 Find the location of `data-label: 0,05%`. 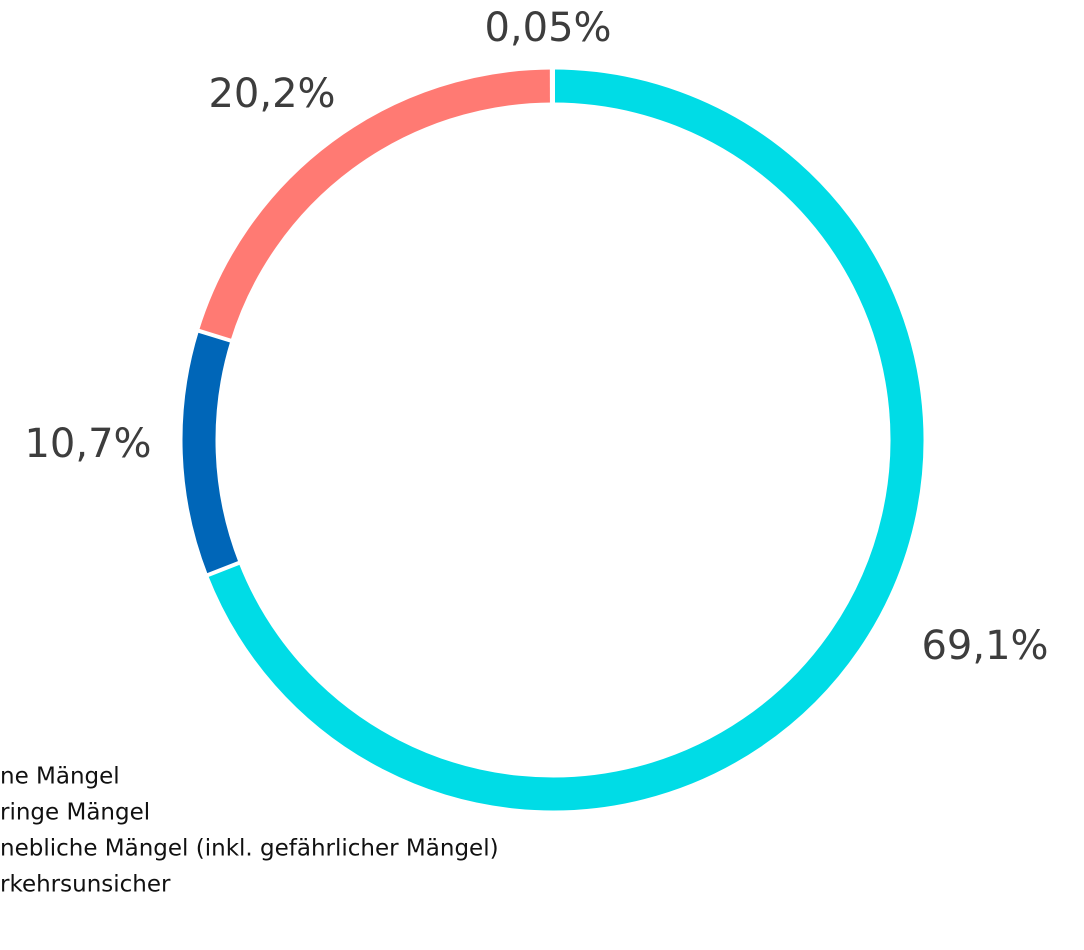

data-label: 0,05% is located at coordinates (547, 28).